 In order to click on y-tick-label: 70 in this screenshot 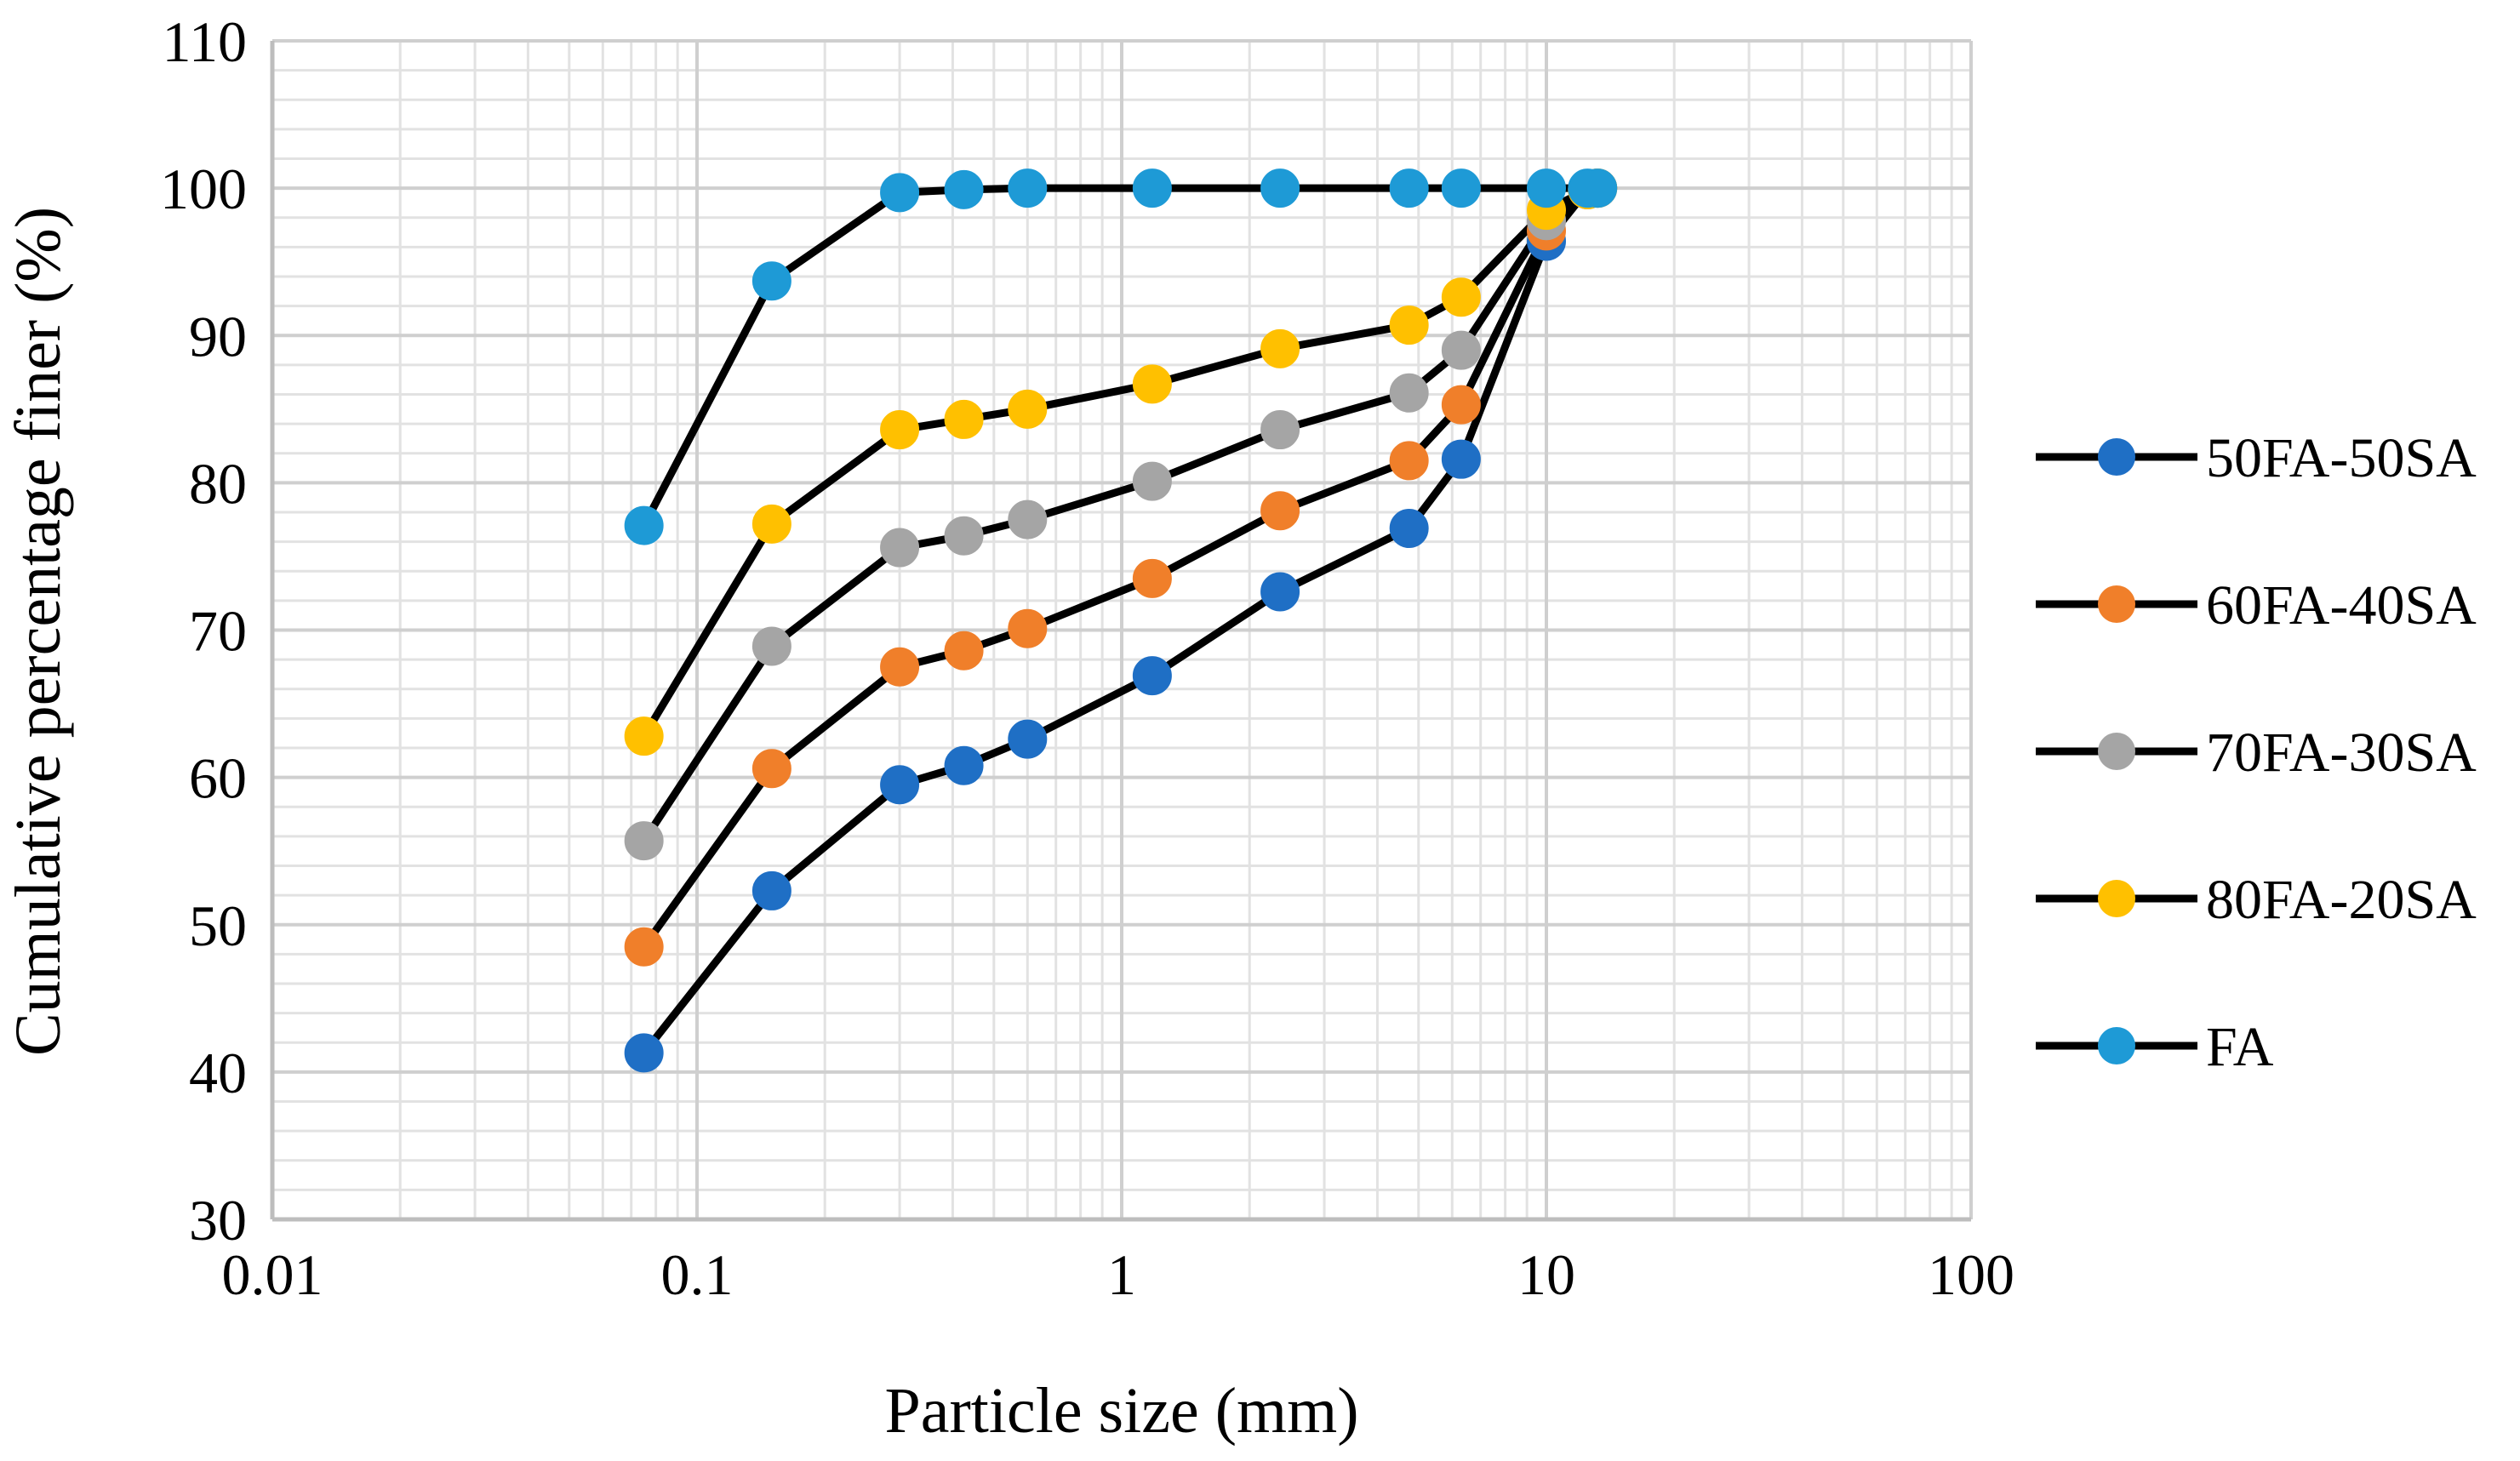, I will do `click(218, 632)`.